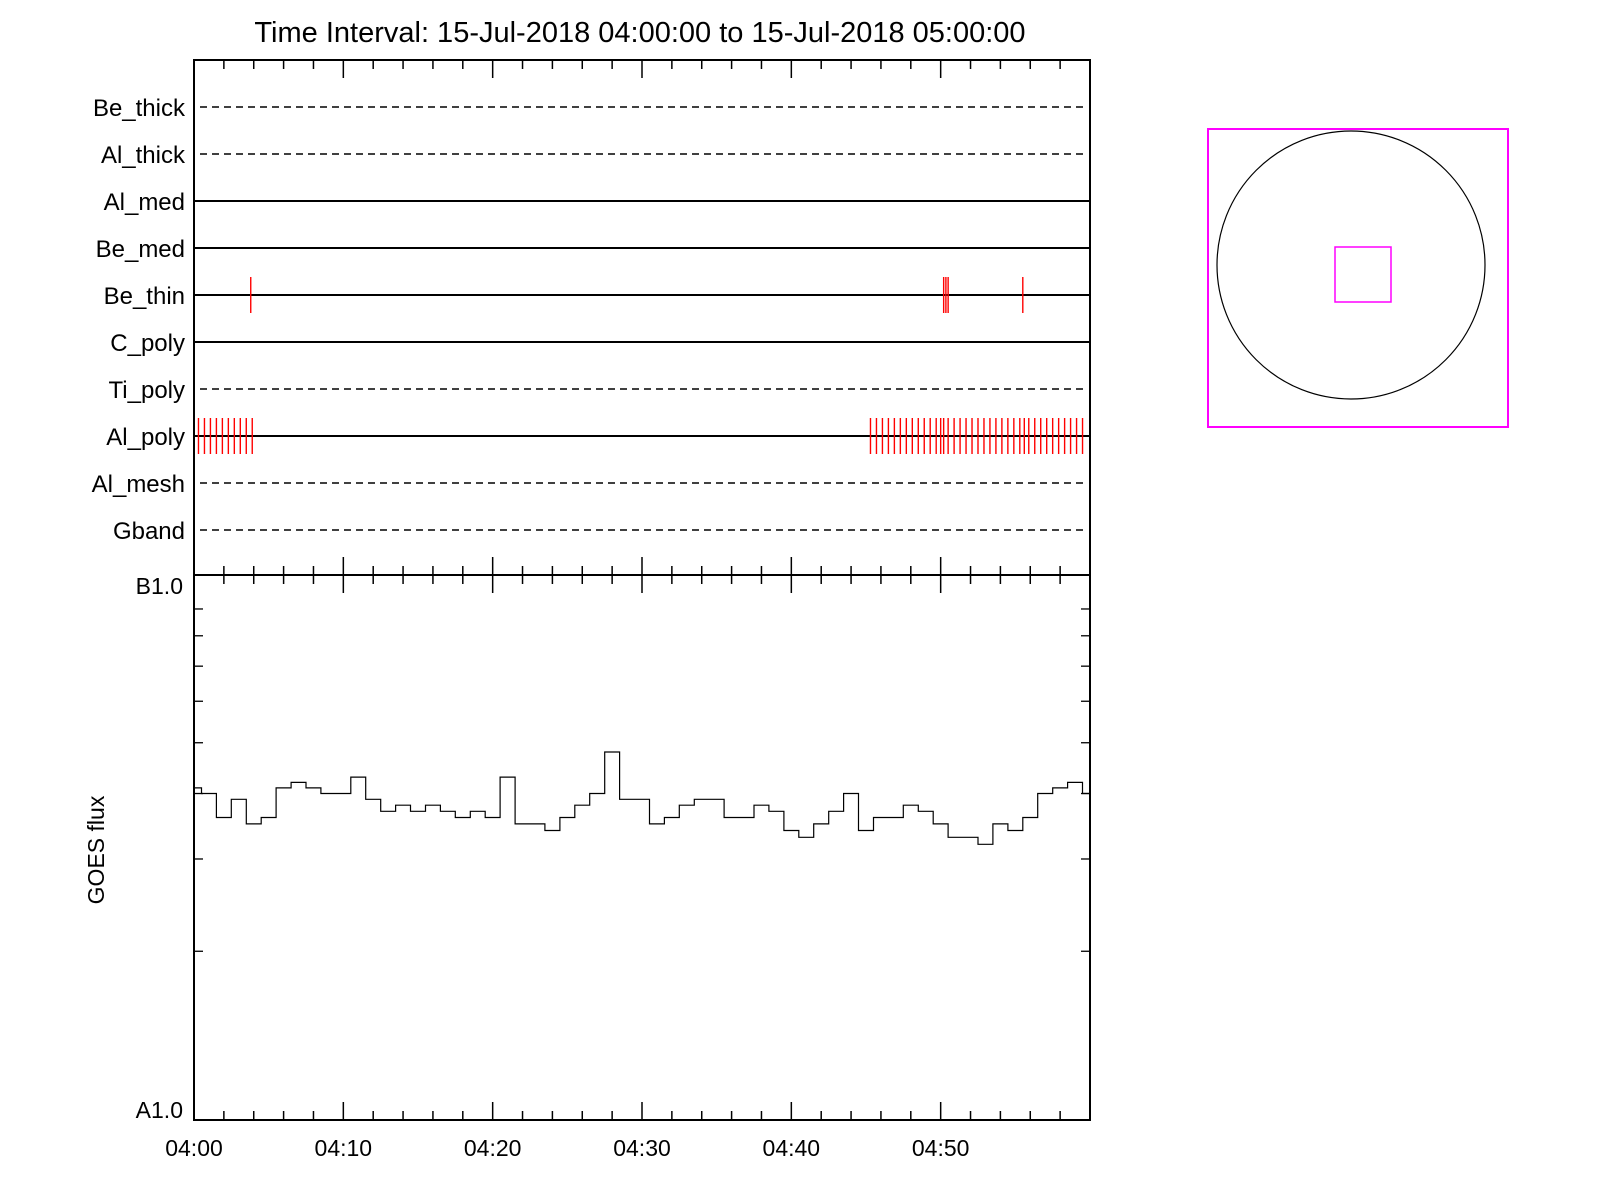  I want to click on y-axis-label: GOES flux, so click(96, 849).